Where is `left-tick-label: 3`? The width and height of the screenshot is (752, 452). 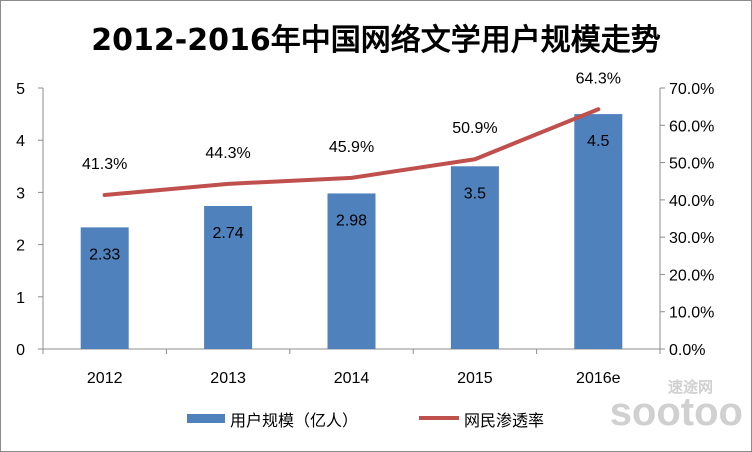
left-tick-label: 3 is located at coordinates (20, 193).